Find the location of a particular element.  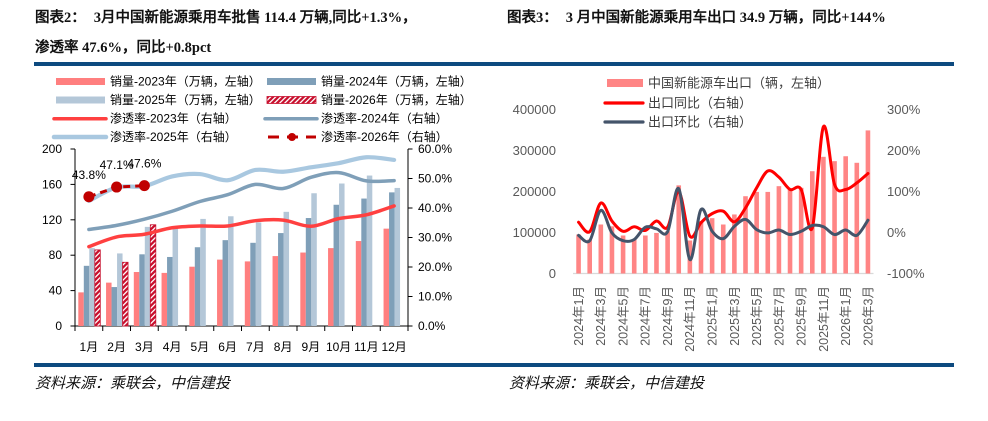

y-tick-label-left: 400000 is located at coordinates (534, 109).